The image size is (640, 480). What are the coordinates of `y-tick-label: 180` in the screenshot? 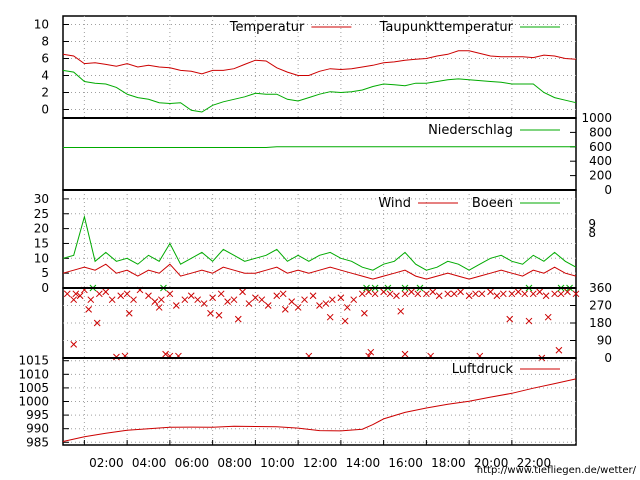 It's located at (600, 323).